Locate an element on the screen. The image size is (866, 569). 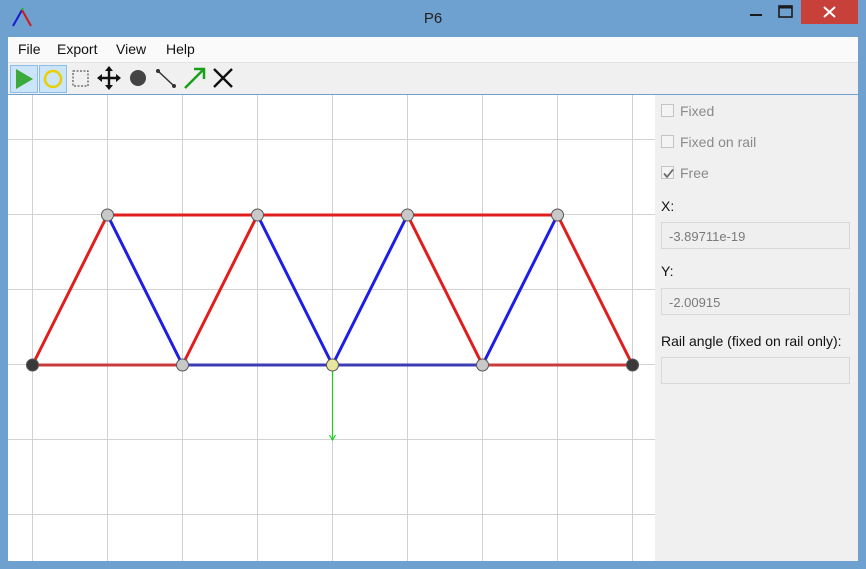
checkmark-icon is located at coordinates (668, 173).